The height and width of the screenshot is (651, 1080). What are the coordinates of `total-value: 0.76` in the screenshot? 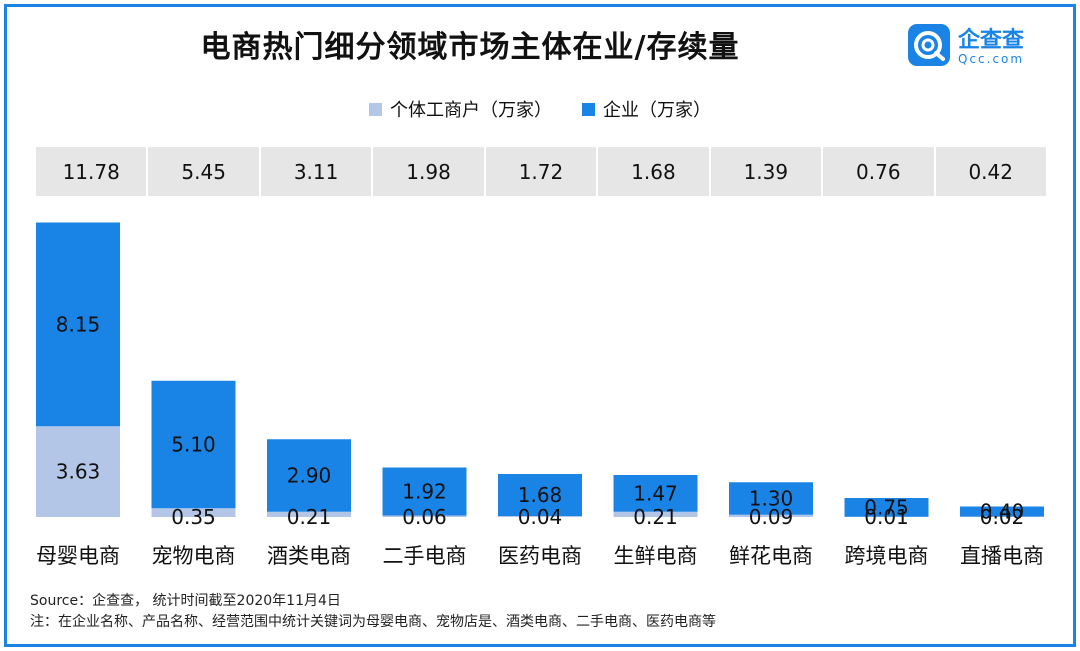 It's located at (878, 171).